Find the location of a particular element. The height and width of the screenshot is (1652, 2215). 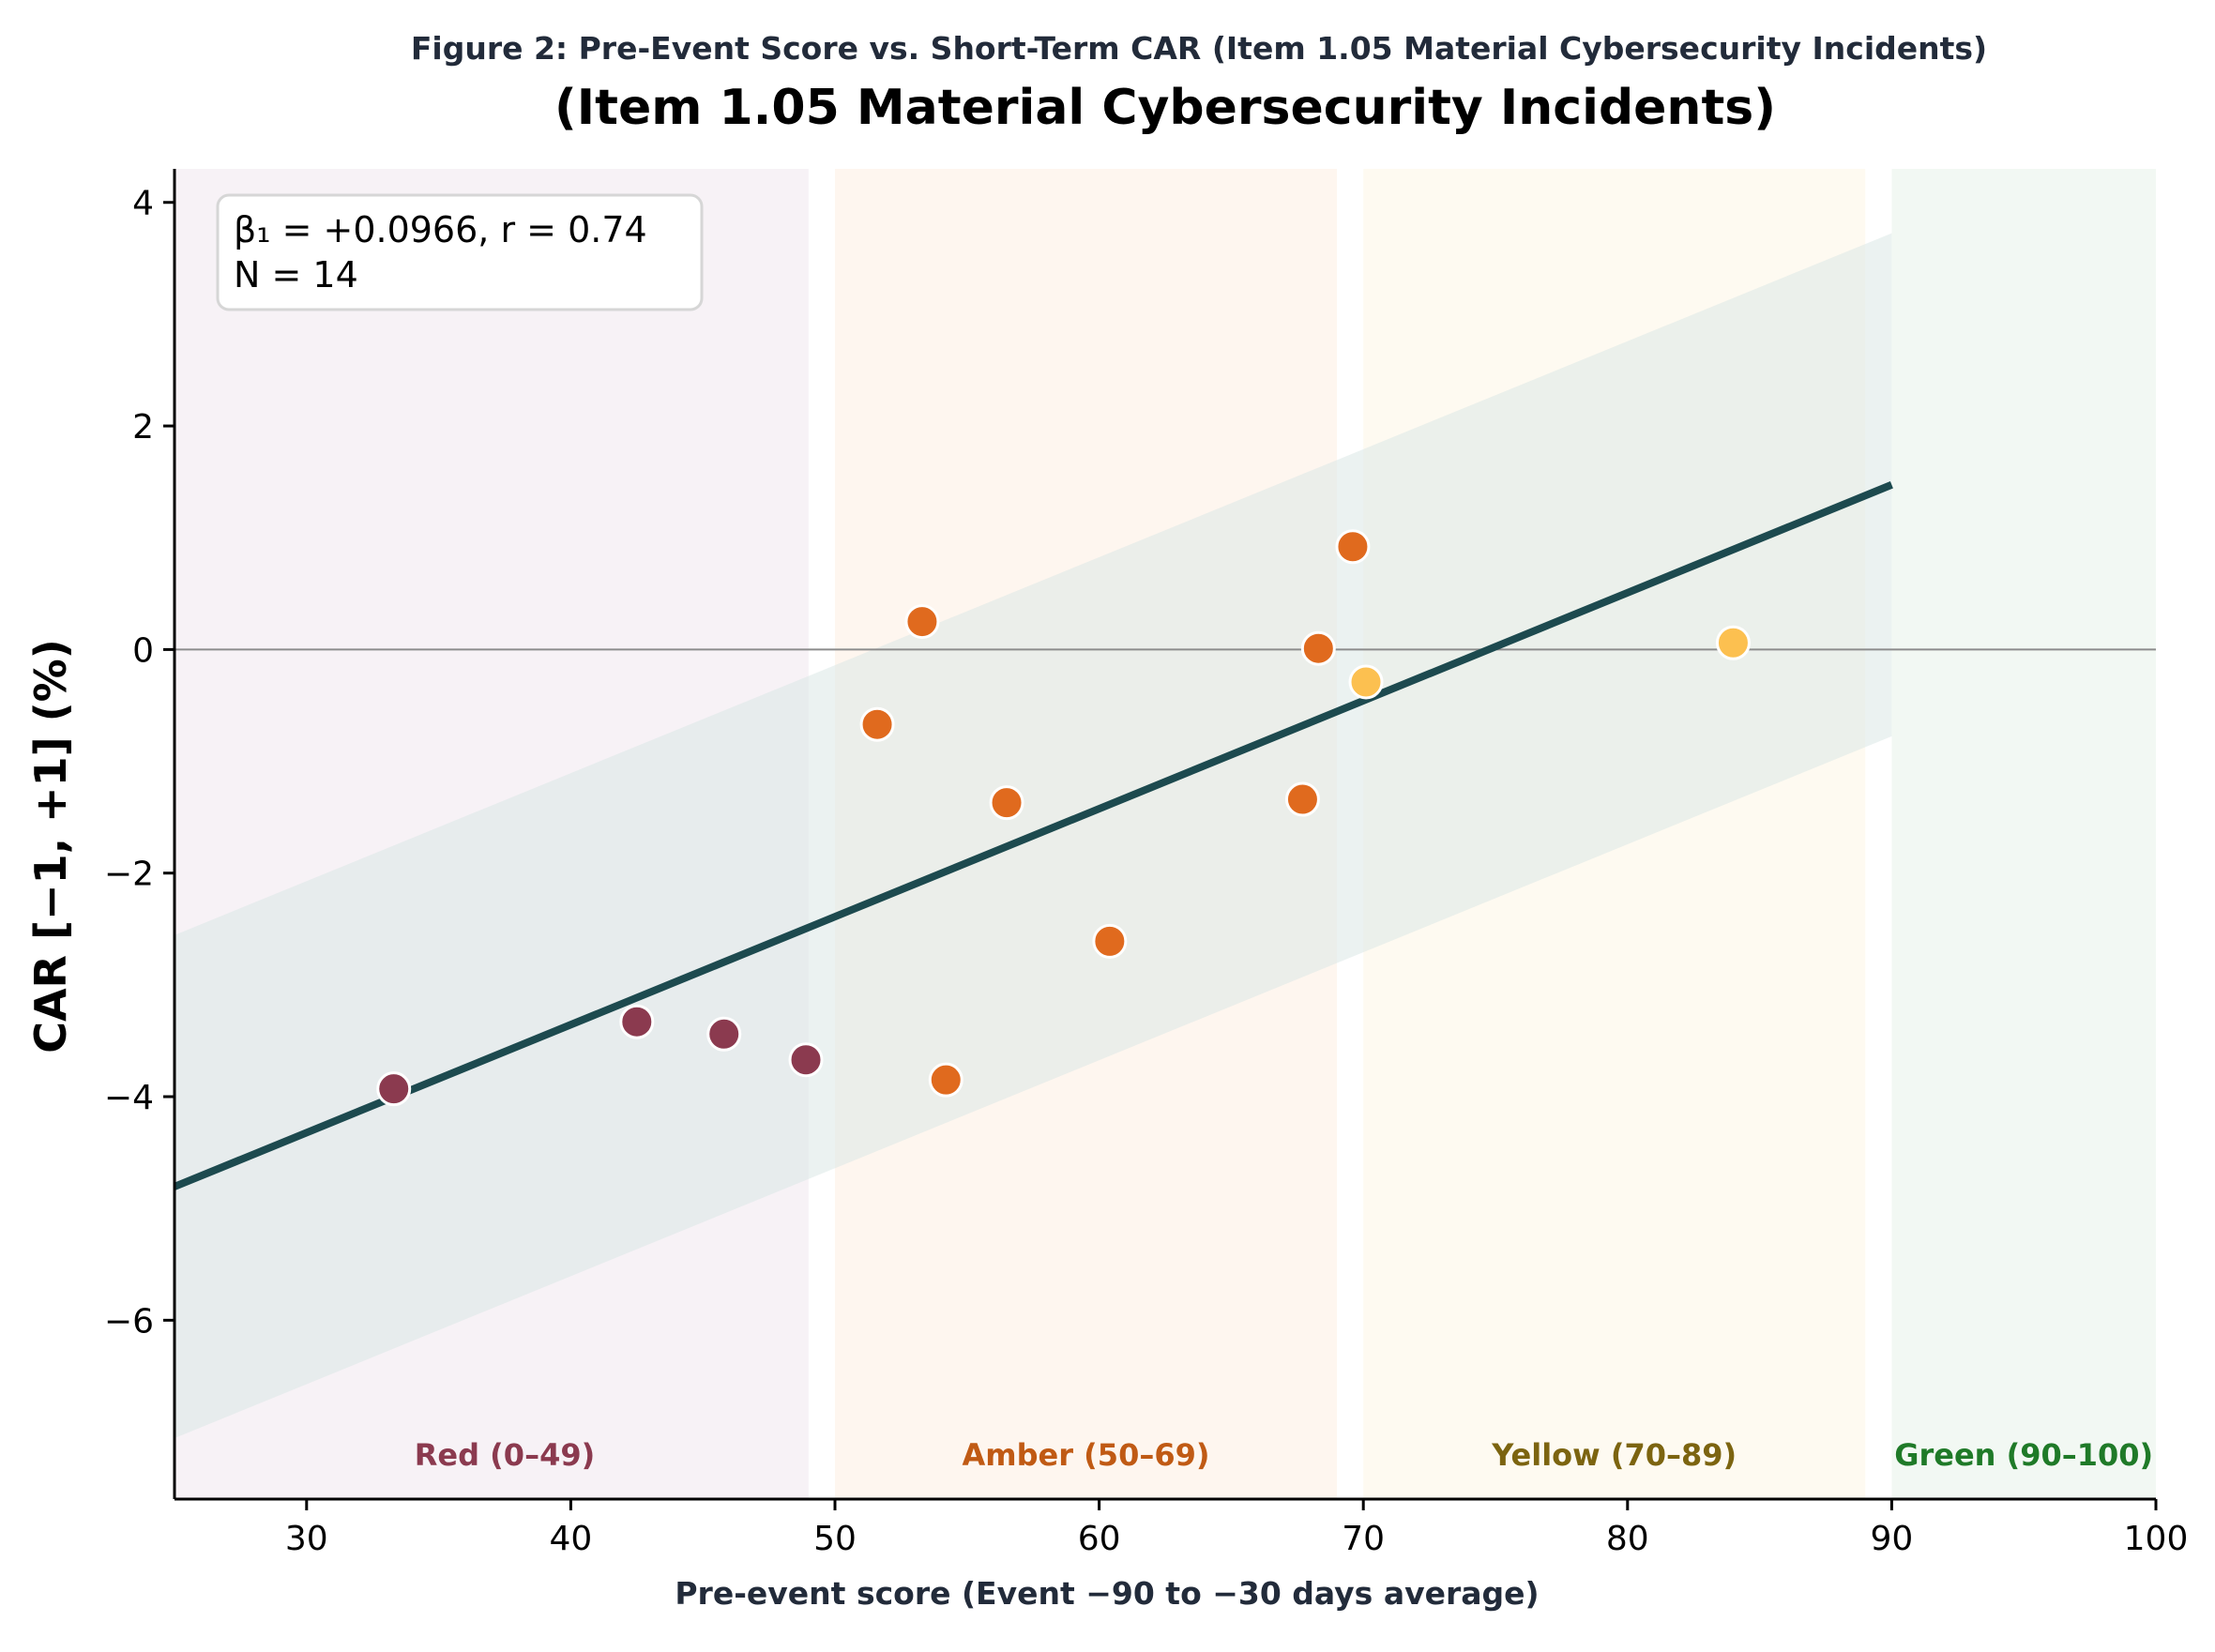

x-tick-label: 70 is located at coordinates (1363, 1539).